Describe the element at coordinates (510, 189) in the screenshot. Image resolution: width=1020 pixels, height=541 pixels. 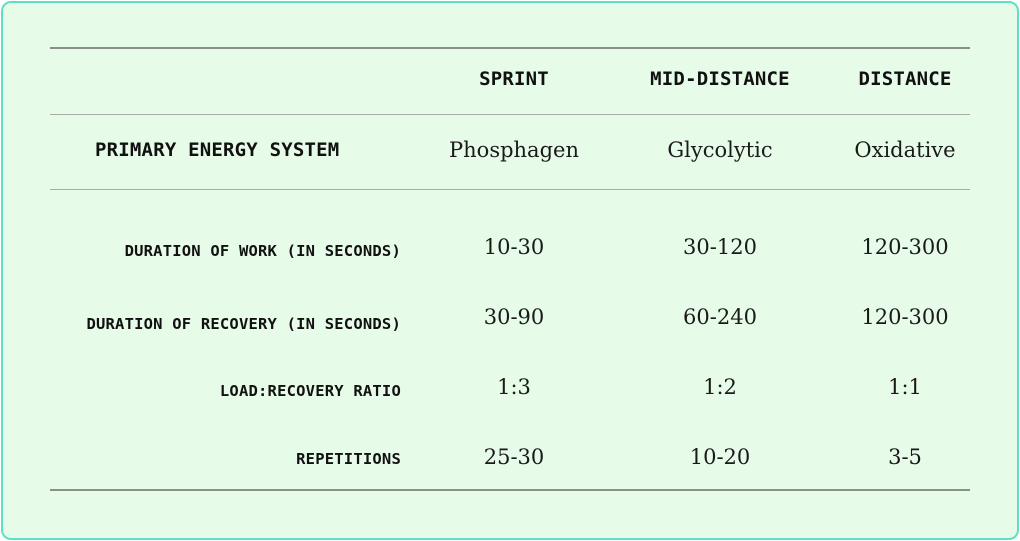
I see `primary-row-divider` at that location.